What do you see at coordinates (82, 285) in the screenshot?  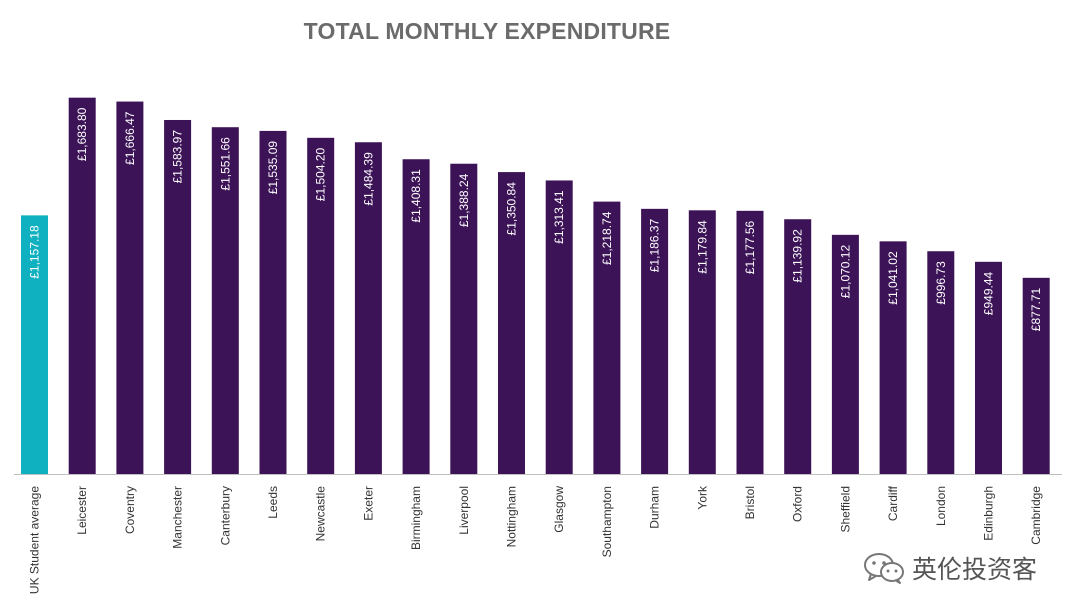 I see `bar-leicester` at bounding box center [82, 285].